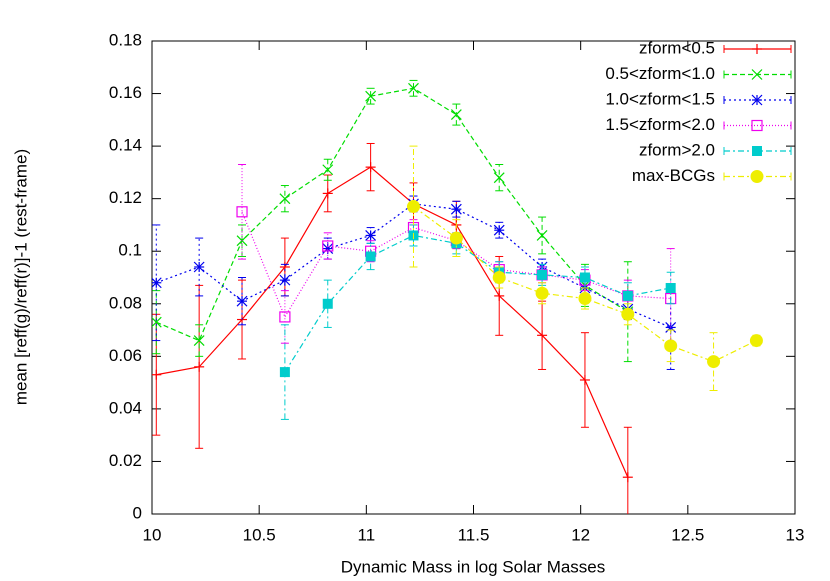 This screenshot has width=830, height=581. What do you see at coordinates (125, 197) in the screenshot?
I see `y-tick-label: 0.12` at bounding box center [125, 197].